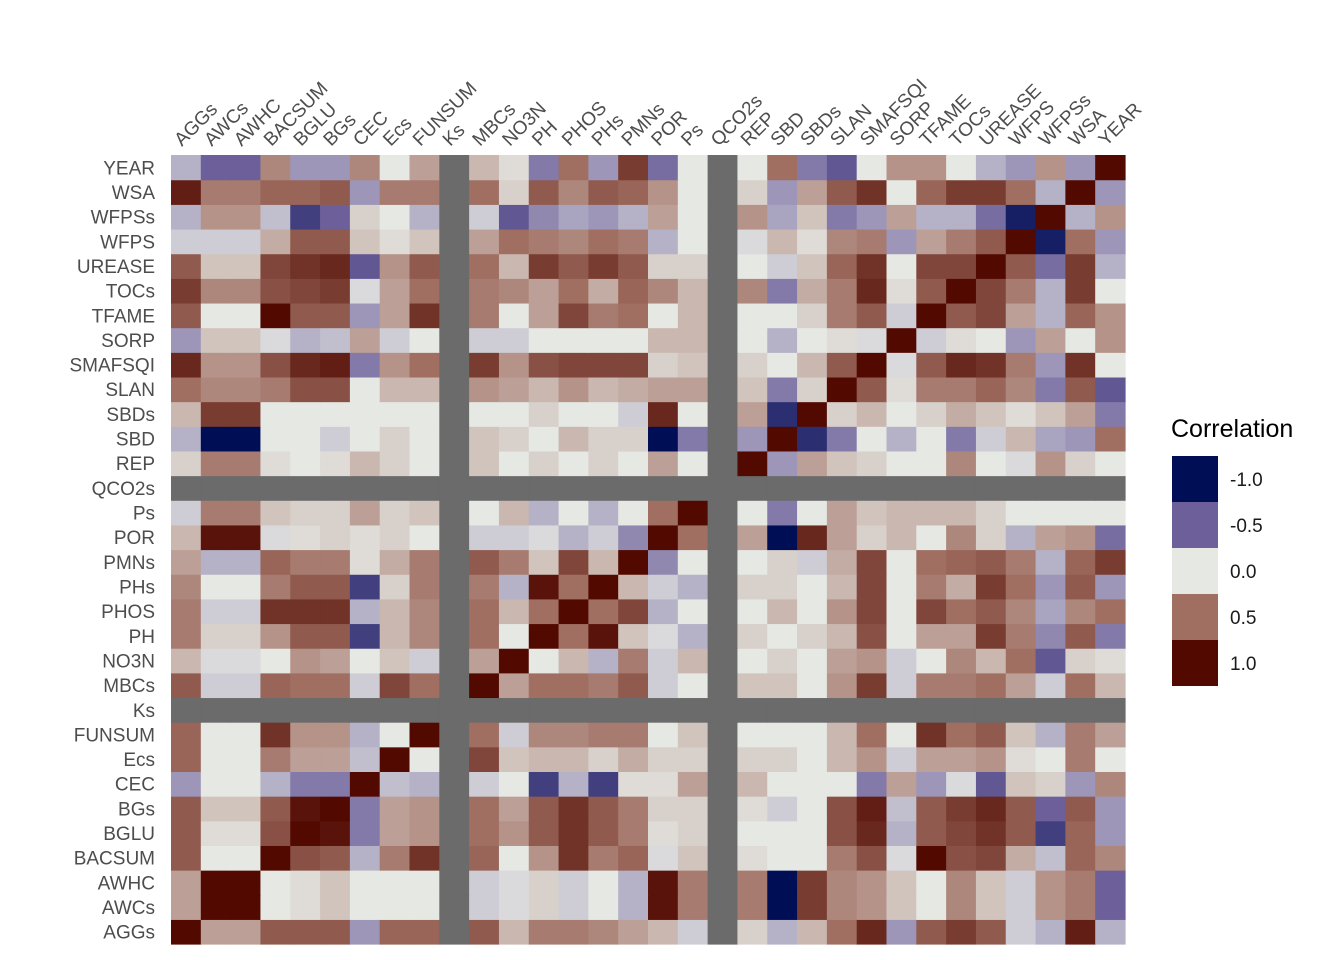  Describe the element at coordinates (1110, 168) in the screenshot. I see `heatmap-cell-YEAR-YEAR` at that location.